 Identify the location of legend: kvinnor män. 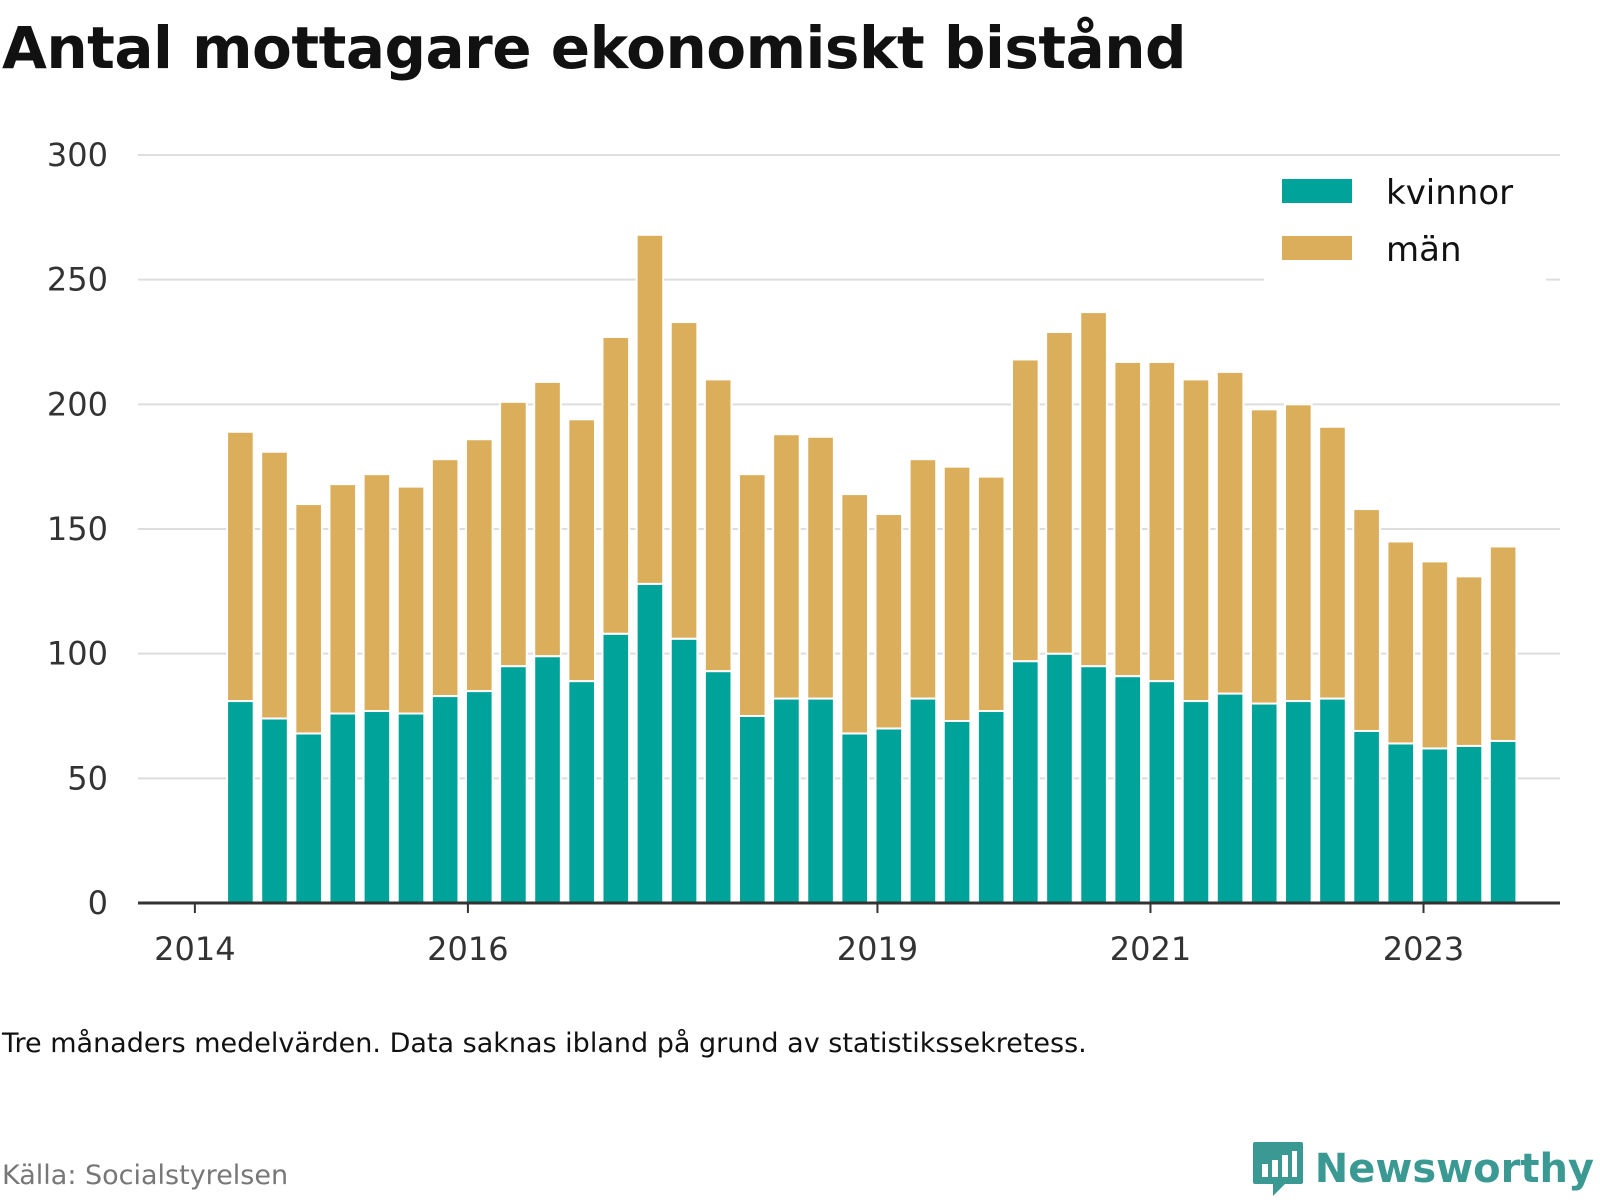
(1405, 223).